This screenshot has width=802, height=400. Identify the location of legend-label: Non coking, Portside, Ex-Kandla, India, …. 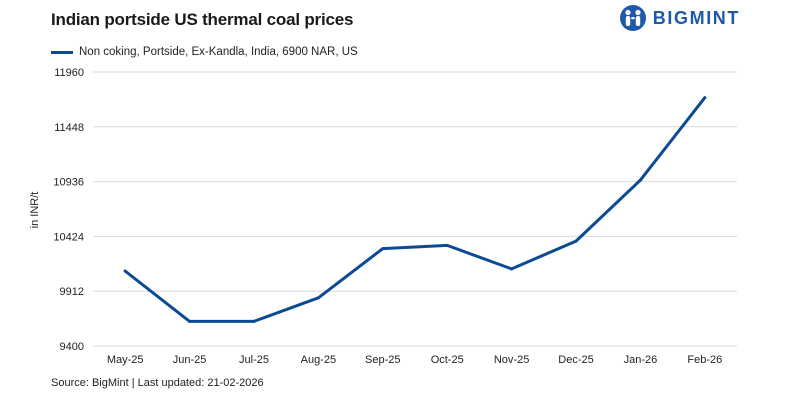
(218, 52).